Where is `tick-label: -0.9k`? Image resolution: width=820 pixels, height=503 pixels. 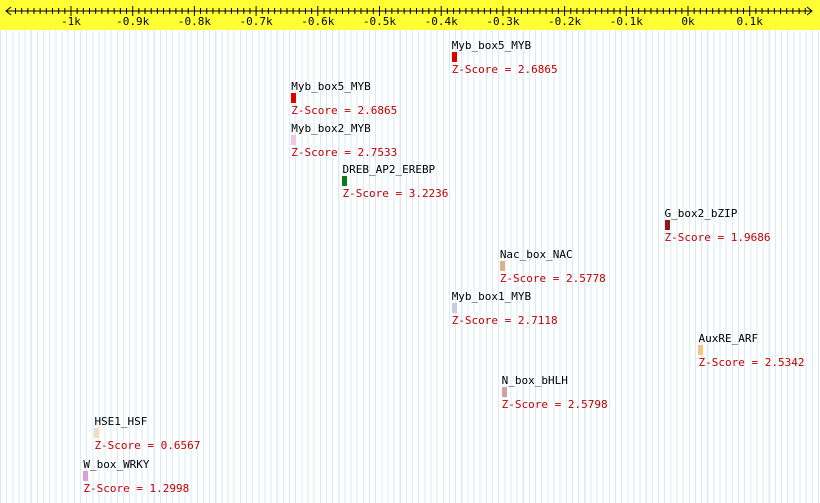 tick-label: -0.9k is located at coordinates (133, 21).